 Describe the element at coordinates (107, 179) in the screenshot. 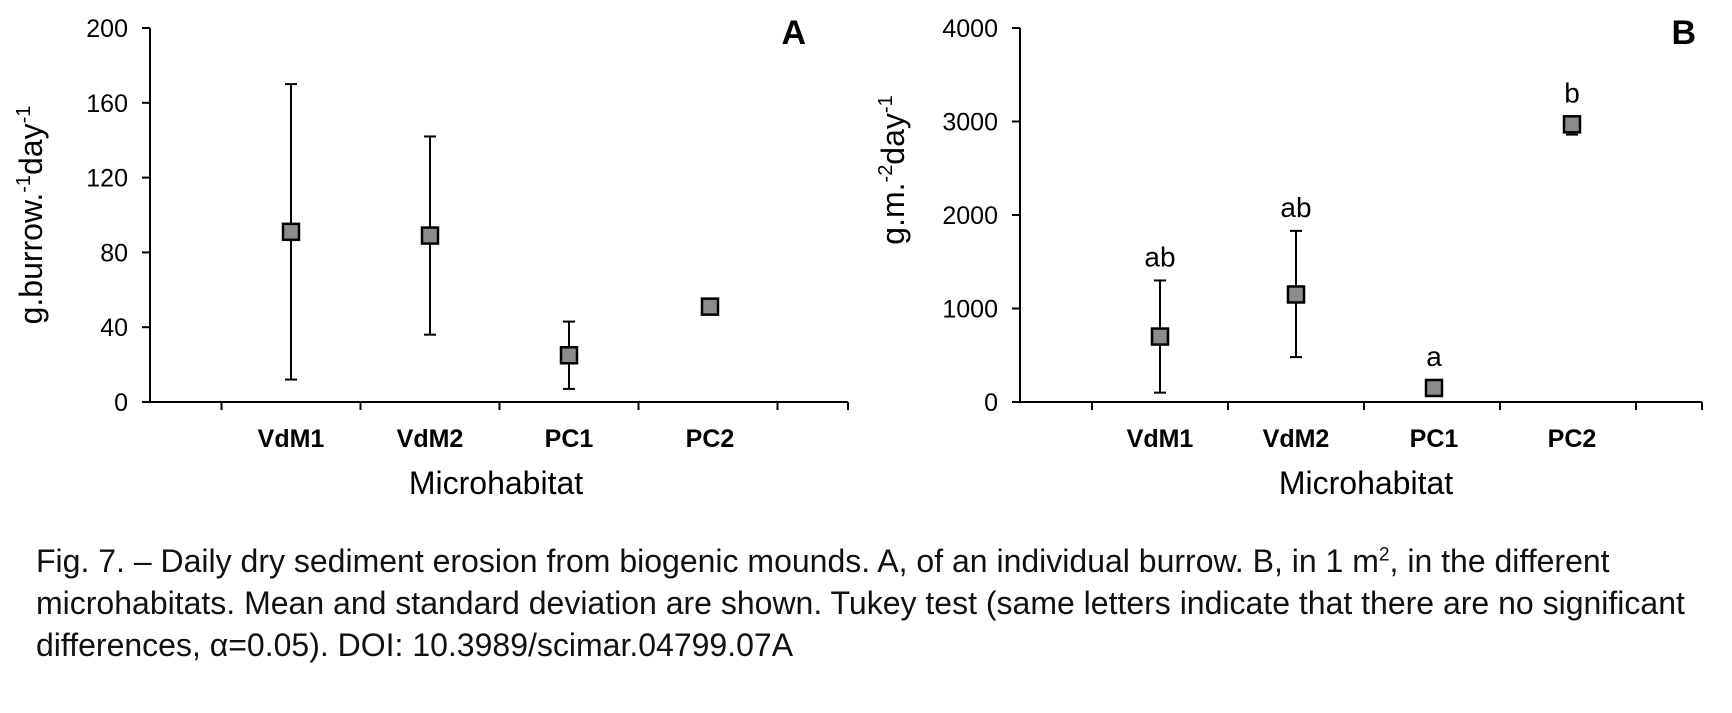

I see `y-tick-label: 120` at that location.